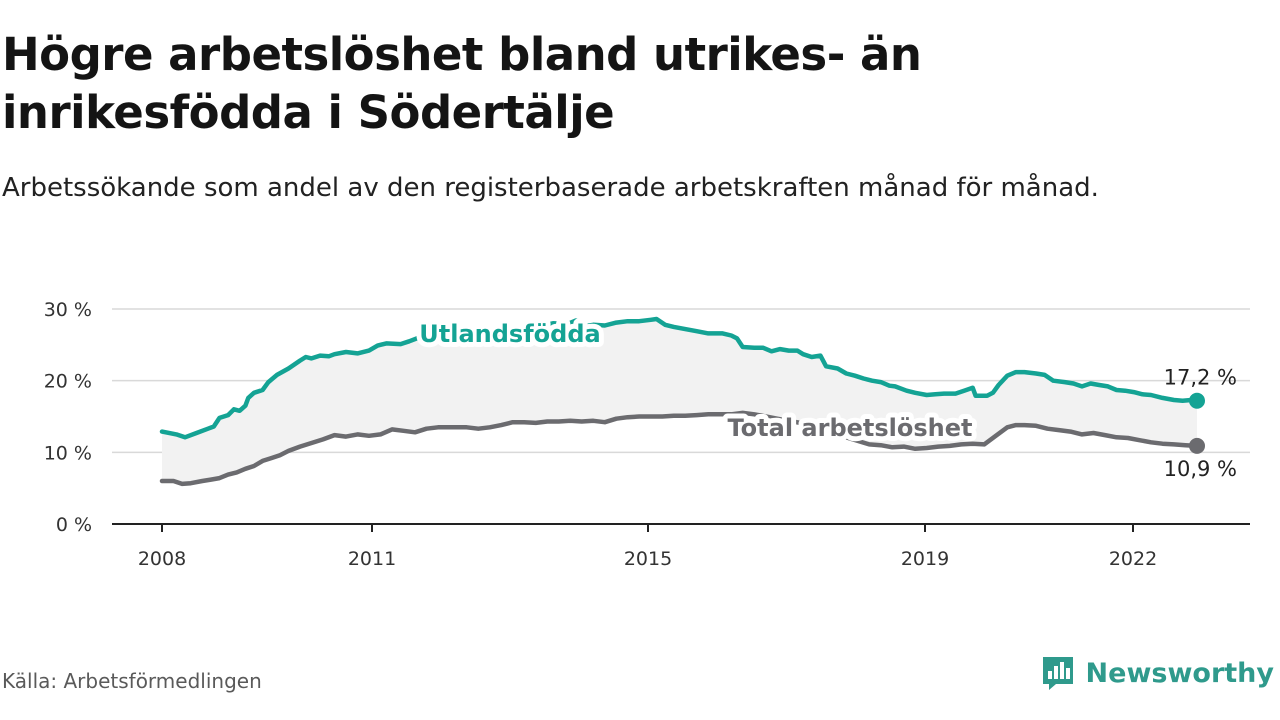 The width and height of the screenshot is (1280, 720). I want to click on source-note: Källa: Arbetsförmedlingen, so click(132, 681).